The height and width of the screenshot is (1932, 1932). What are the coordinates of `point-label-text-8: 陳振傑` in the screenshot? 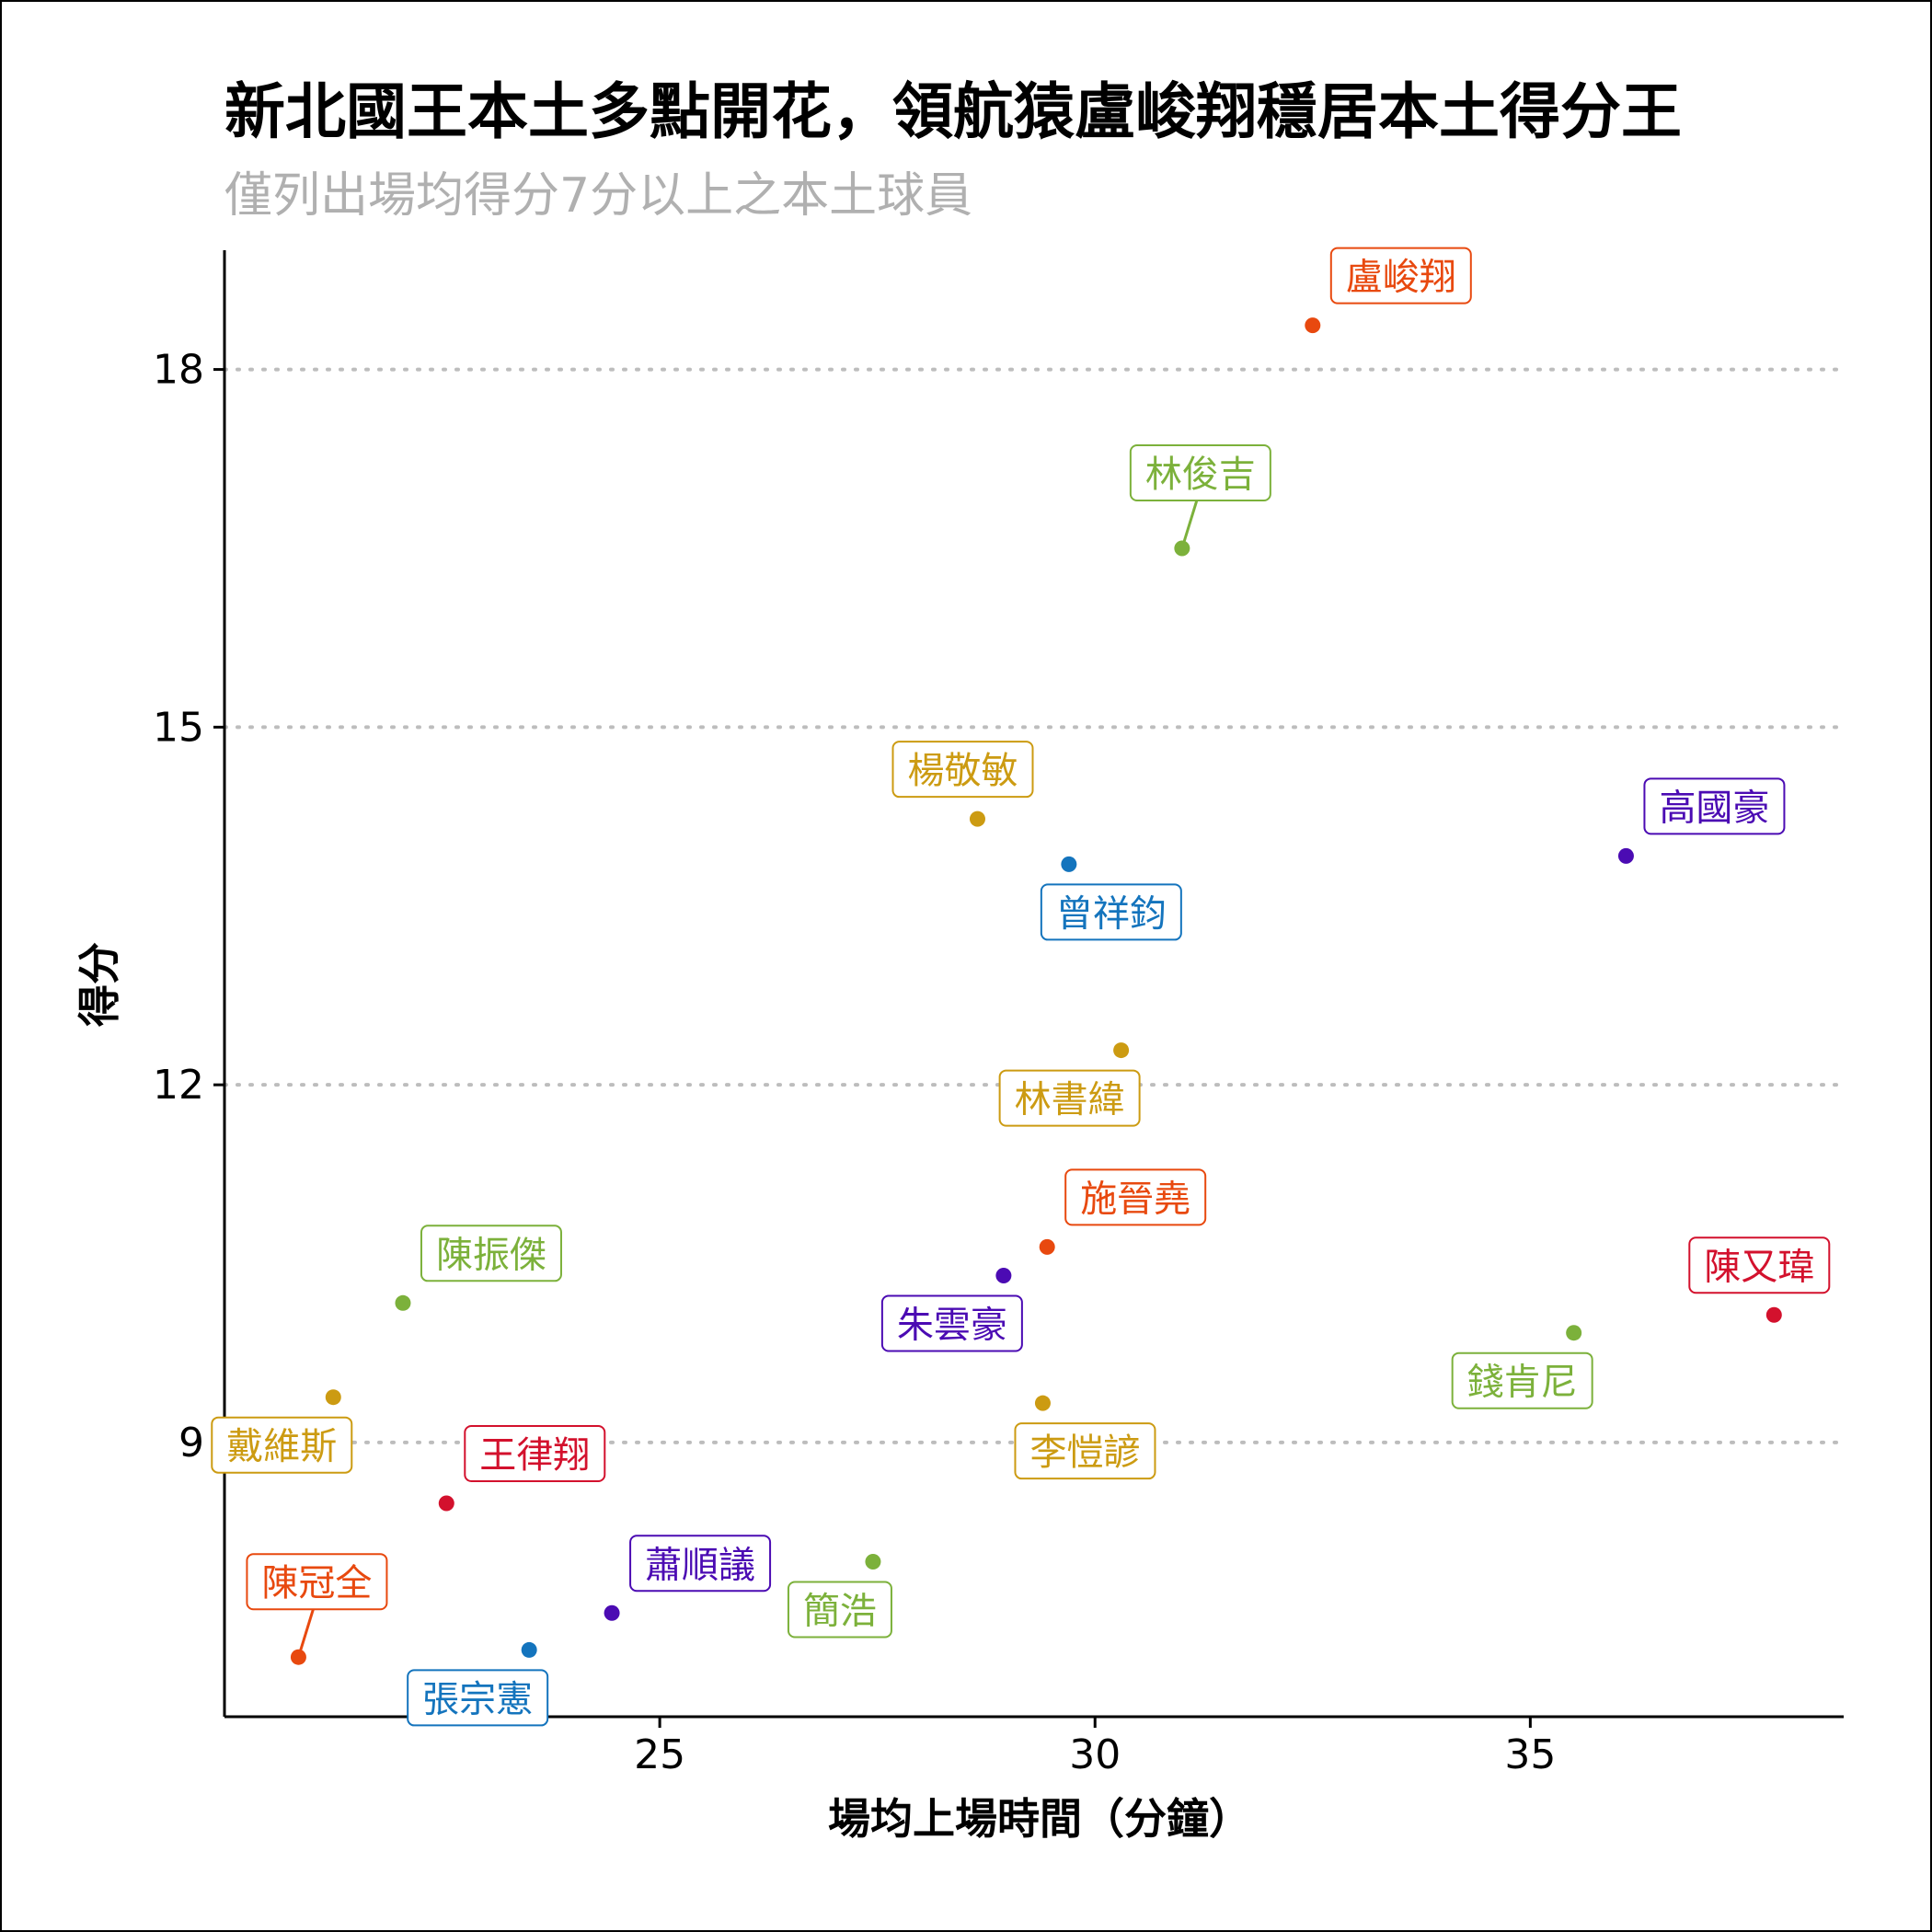 It's located at (491, 1255).